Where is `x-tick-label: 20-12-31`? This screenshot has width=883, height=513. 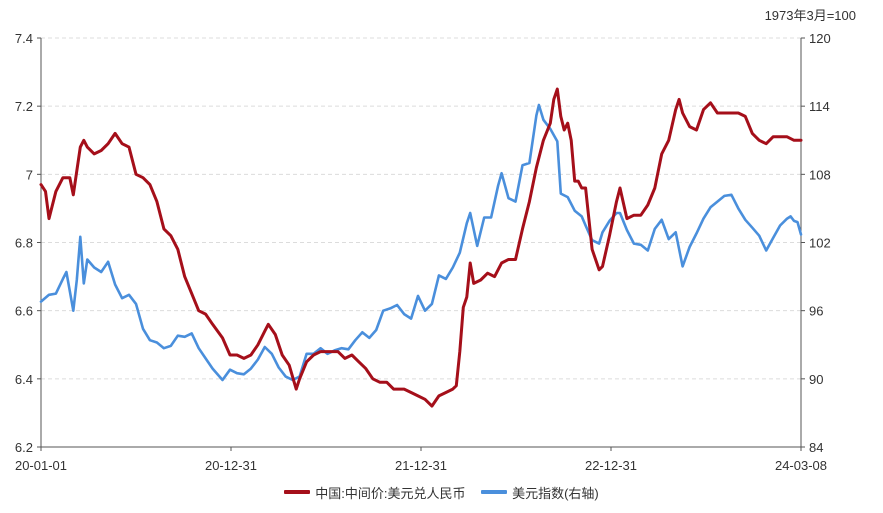 x-tick-label: 20-12-31 is located at coordinates (231, 465).